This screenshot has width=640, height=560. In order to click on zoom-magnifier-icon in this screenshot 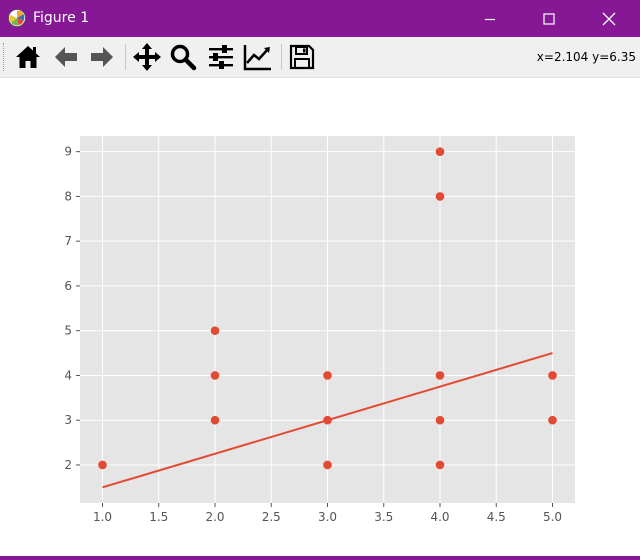, I will do `click(183, 57)`.